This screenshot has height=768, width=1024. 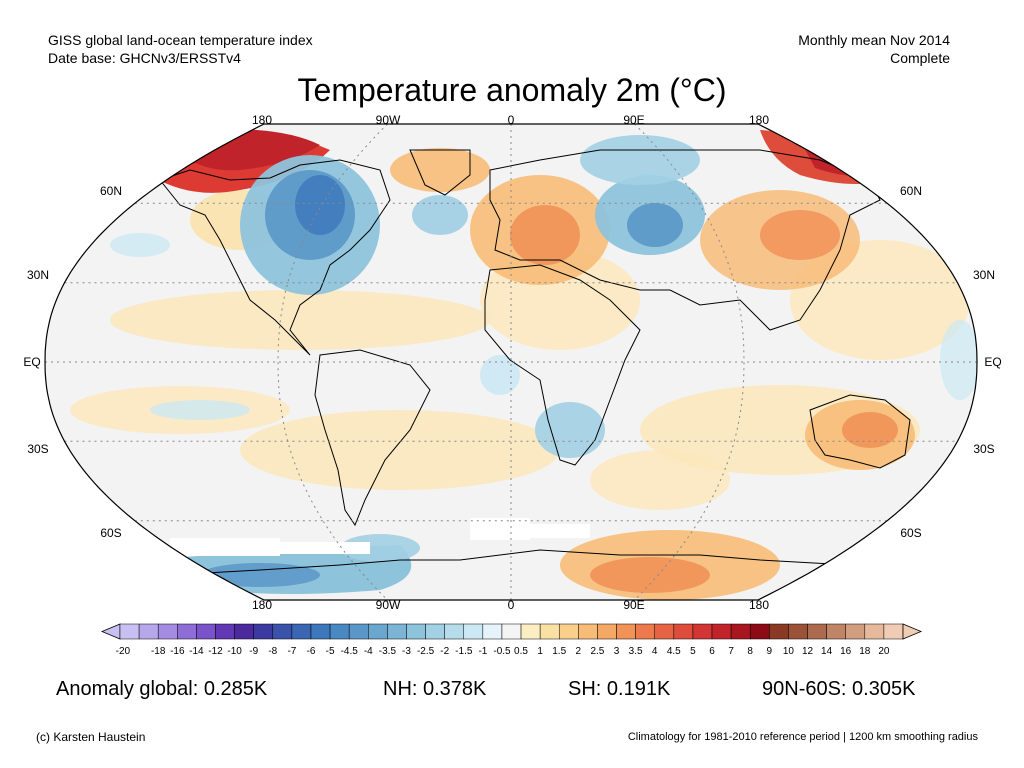 What do you see at coordinates (275, 257) in the screenshot?
I see `north-america-outline` at bounding box center [275, 257].